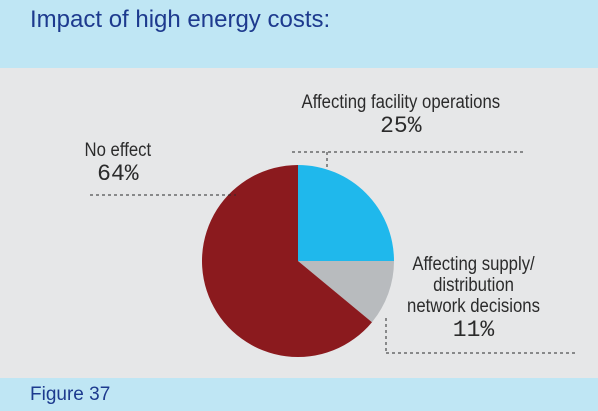 This screenshot has width=598, height=411. I want to click on slice-name-line-2: distribution, so click(473, 285).